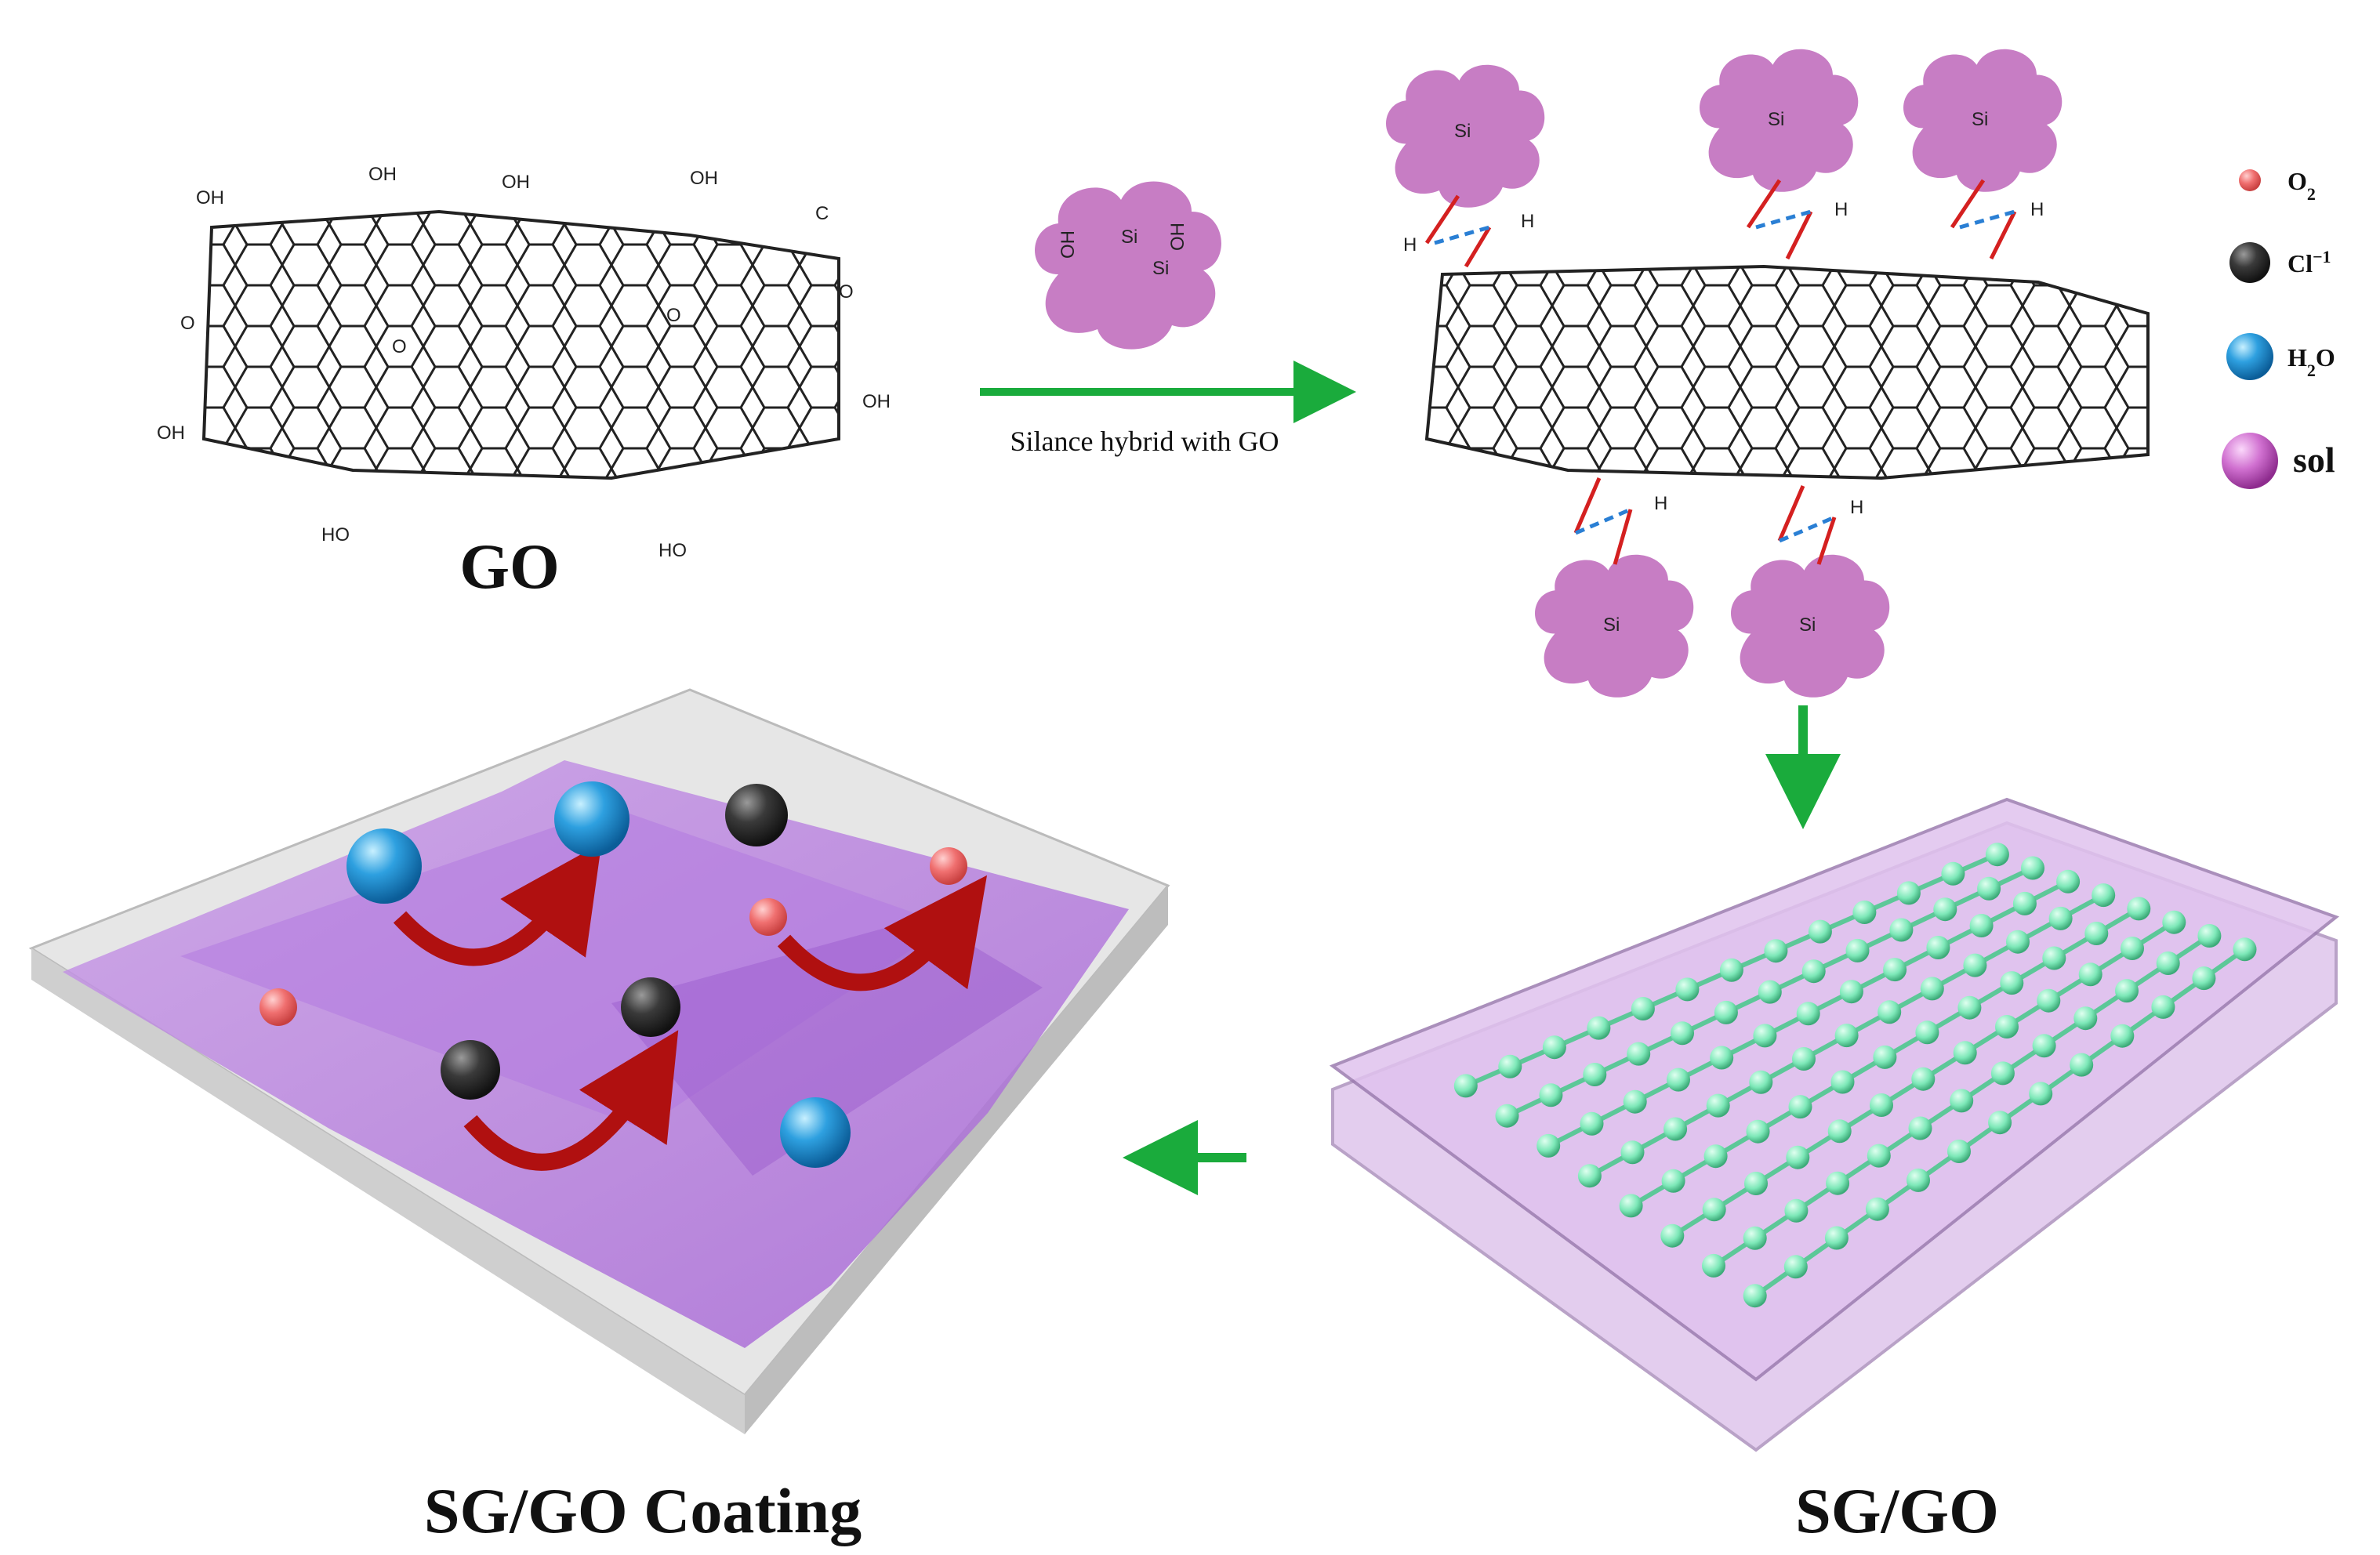 The height and width of the screenshot is (1555, 2380). I want to click on hybrid-carbon-sheet, so click(1787, 372).